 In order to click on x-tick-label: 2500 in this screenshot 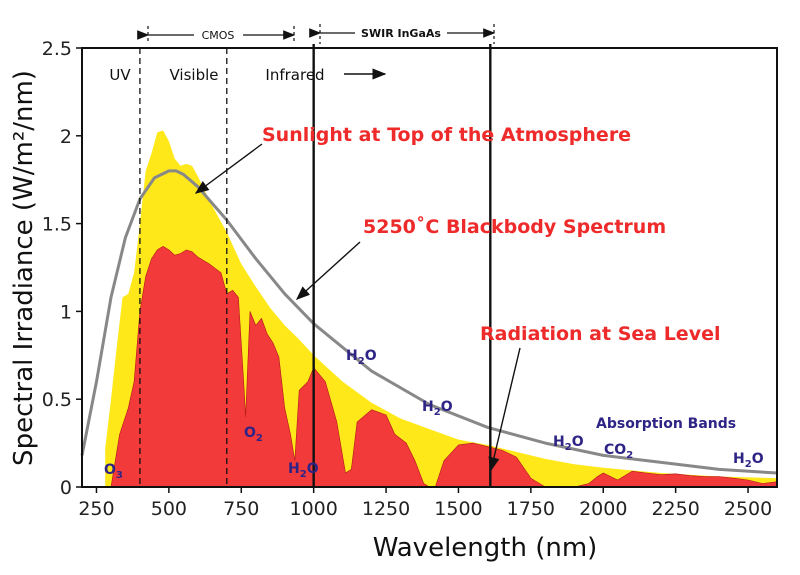, I will do `click(748, 509)`.